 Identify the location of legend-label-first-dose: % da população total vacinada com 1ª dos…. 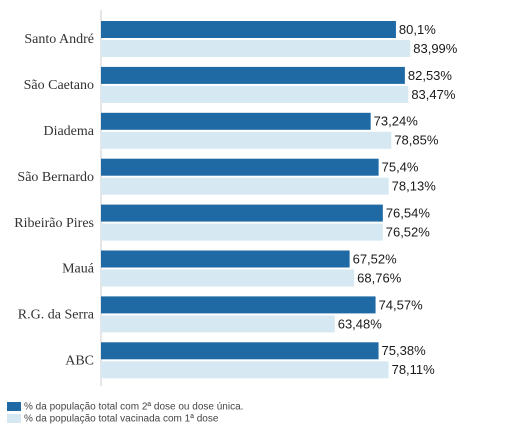
(121, 419).